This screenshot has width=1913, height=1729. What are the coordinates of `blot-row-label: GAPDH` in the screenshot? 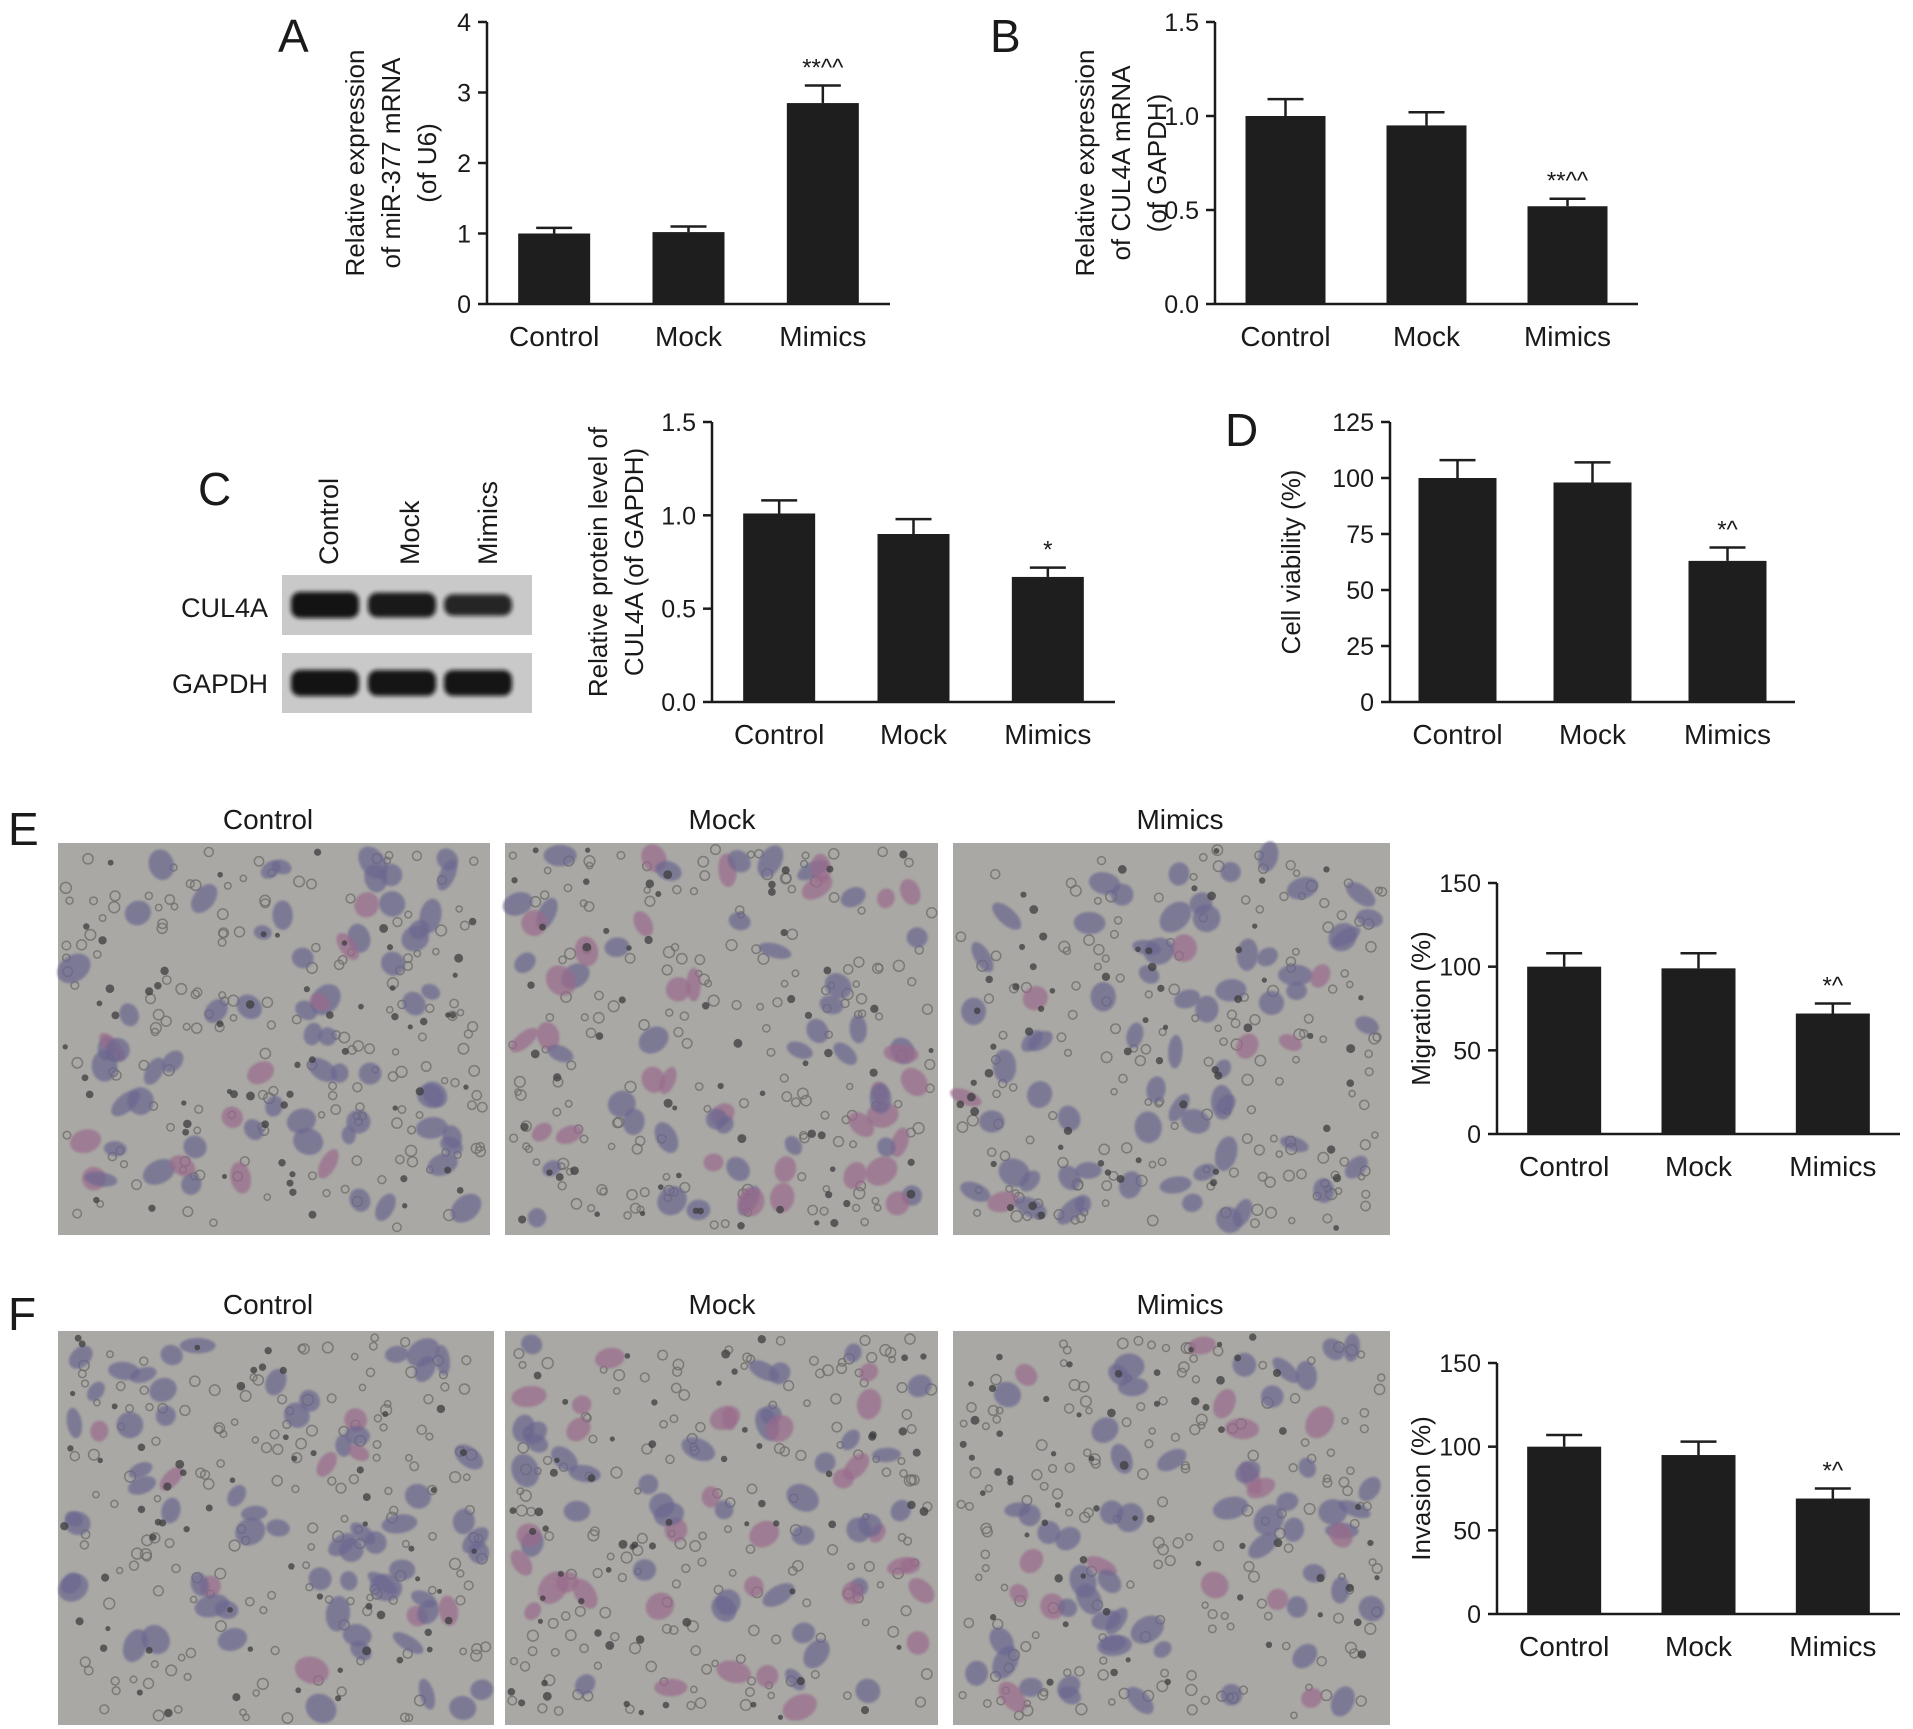 It's located at (220, 684).